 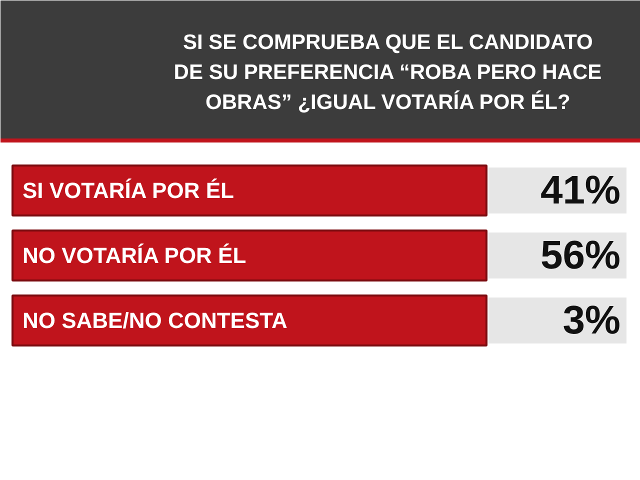 I want to click on category-label: NO VOTARÍA POR ÉL, so click(x=134, y=255).